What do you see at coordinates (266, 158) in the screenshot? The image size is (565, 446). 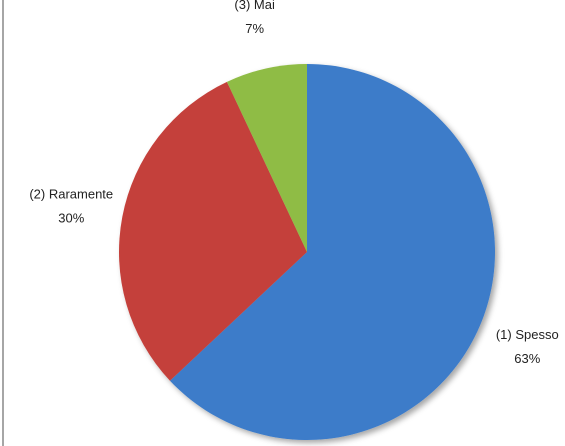 I see `pie-slice` at bounding box center [266, 158].